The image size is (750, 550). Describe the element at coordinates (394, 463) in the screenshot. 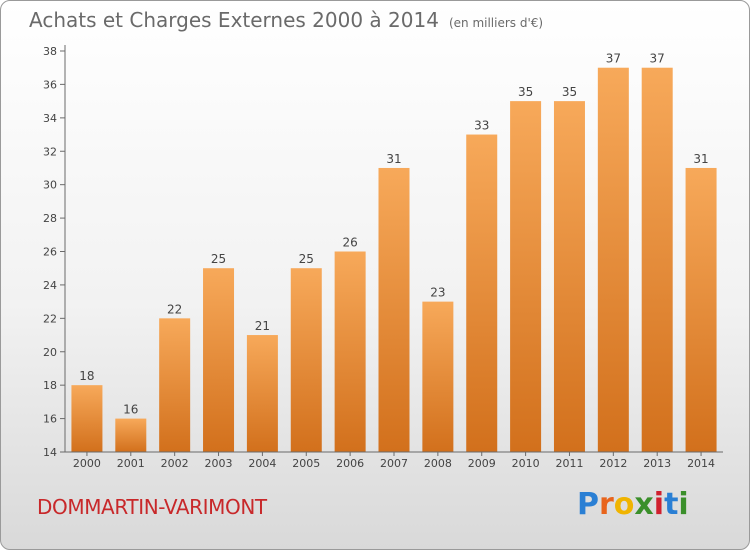

I see `x-tick-label: 2007` at that location.